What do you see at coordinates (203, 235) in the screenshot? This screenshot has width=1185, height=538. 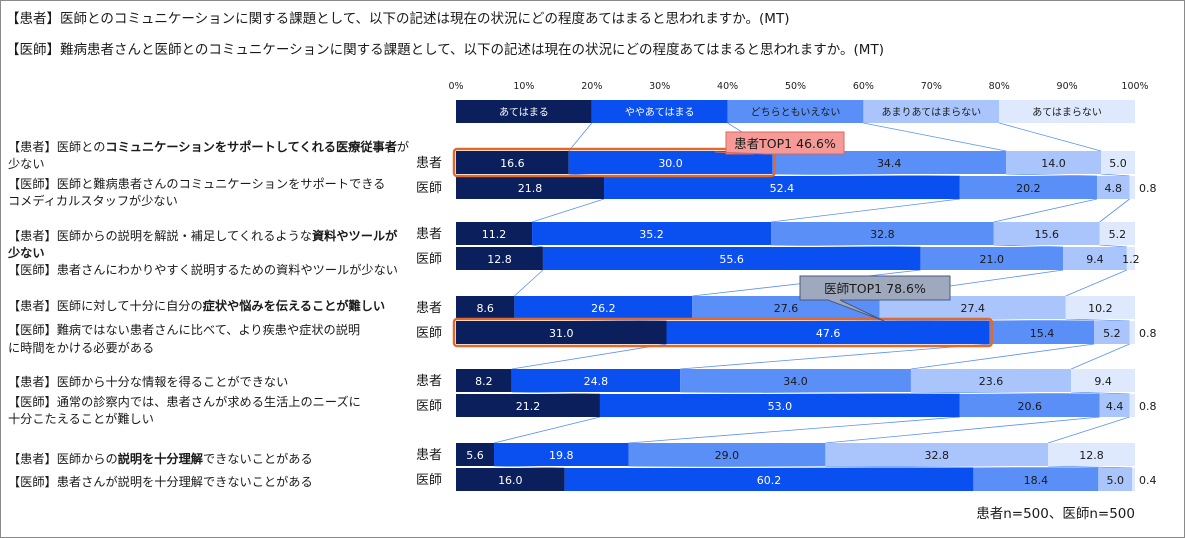 I see `category-label-line: 【患者】医師からの説明を解説・補足してくれるような資料やツールが` at bounding box center [203, 235].